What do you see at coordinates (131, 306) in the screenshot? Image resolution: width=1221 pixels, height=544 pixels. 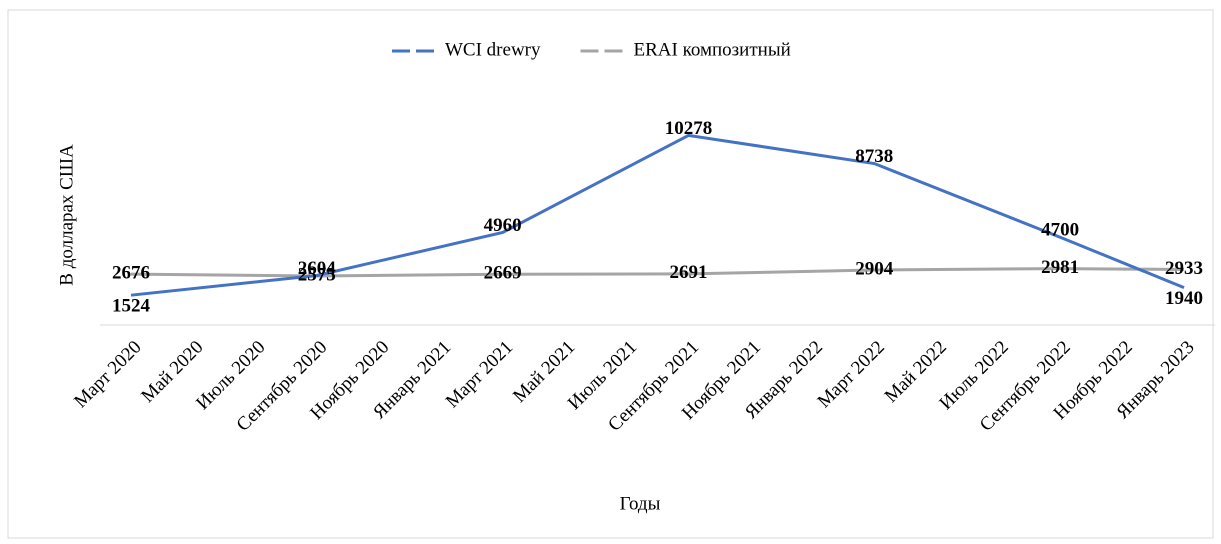 I see `data-label: 1524` at bounding box center [131, 306].